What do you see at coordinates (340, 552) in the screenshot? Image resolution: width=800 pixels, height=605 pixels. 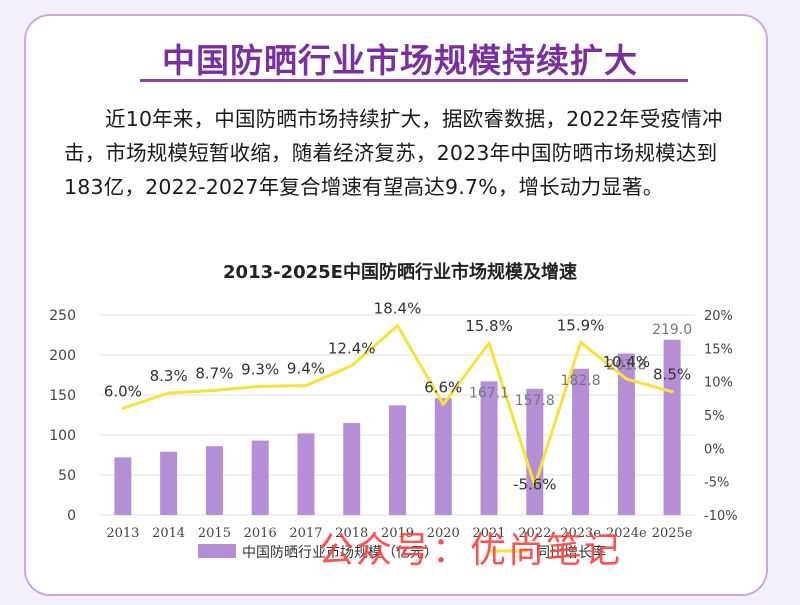 I see `legend-bar-label: 中国防晒行业市场规模（亿元）` at bounding box center [340, 552].